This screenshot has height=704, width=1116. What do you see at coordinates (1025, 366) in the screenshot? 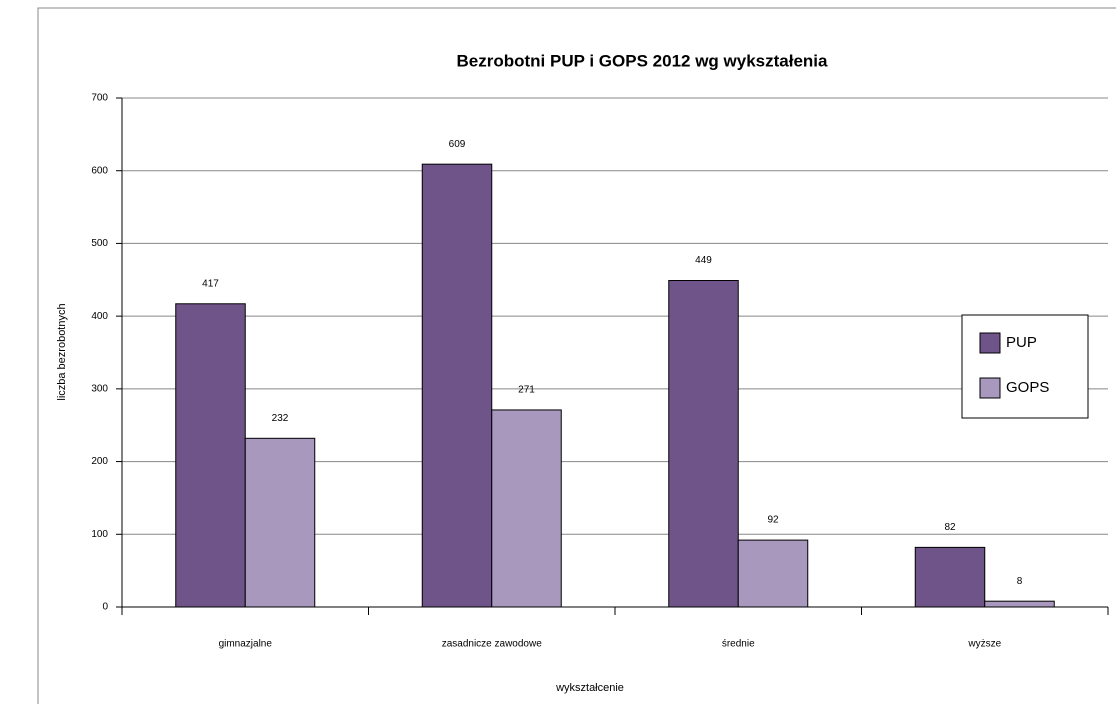
I see `legend-box` at bounding box center [1025, 366].